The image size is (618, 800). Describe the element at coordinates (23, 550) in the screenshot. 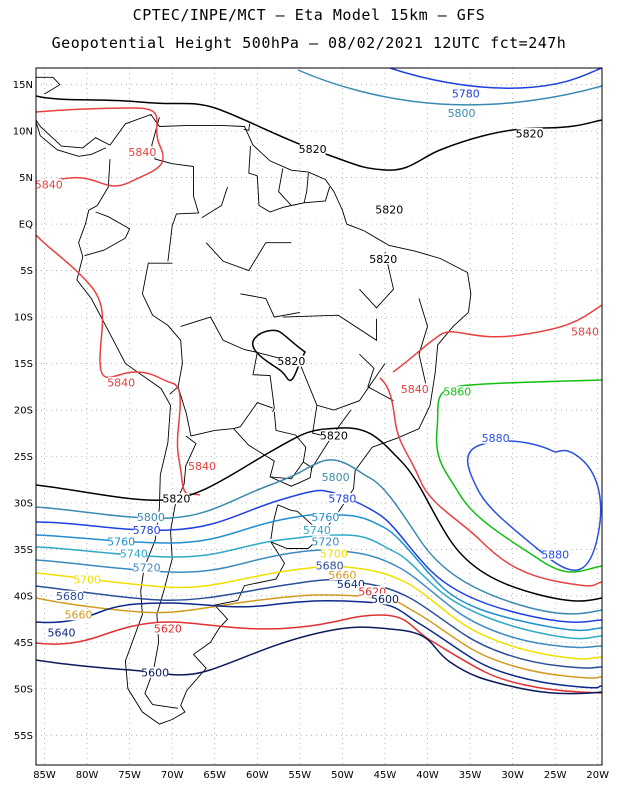

I see `lat-tick-label: 35S` at that location.